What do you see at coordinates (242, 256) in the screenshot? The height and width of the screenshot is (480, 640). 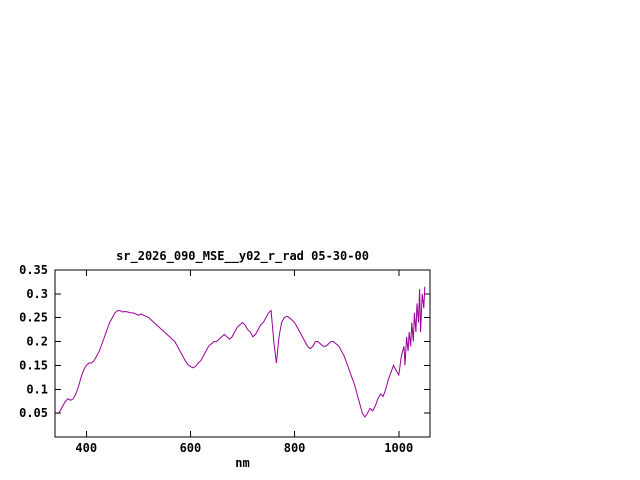 I see `plot-title: sr_2026_090_MSE__y02_r_rad 05-30-00` at bounding box center [242, 256].